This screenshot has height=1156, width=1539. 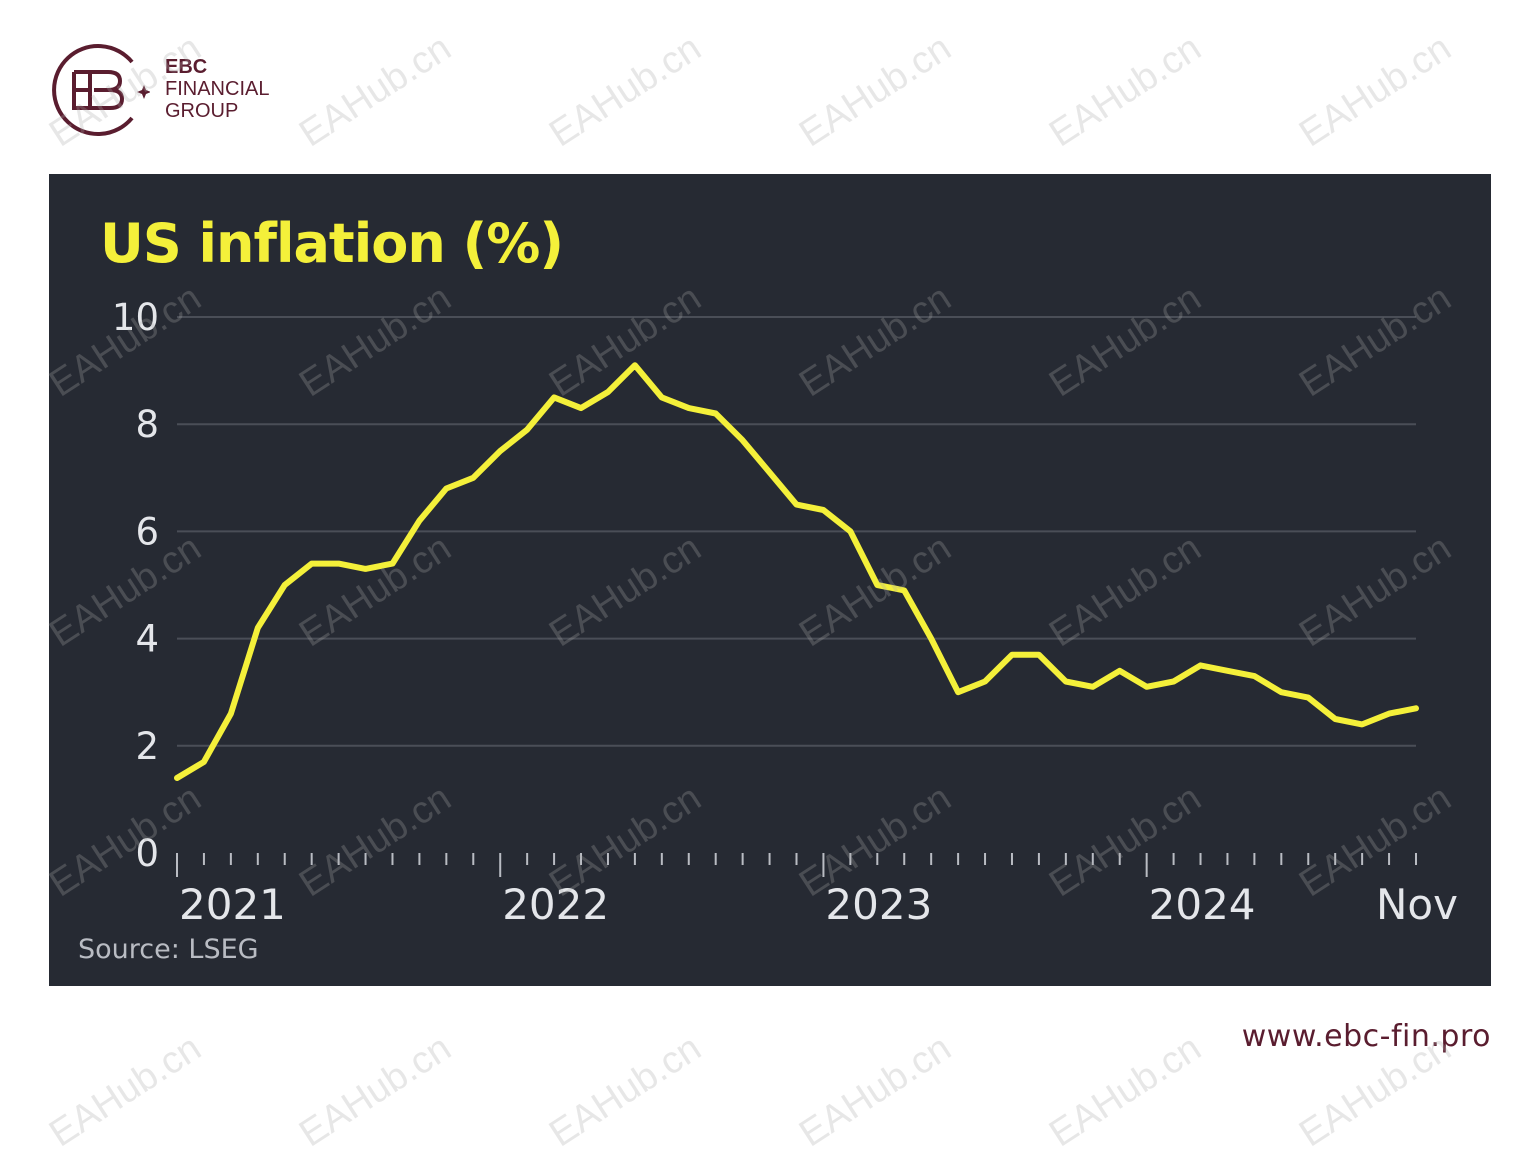 What do you see at coordinates (555, 904) in the screenshot?
I see `x-tick-label: 2022` at bounding box center [555, 904].